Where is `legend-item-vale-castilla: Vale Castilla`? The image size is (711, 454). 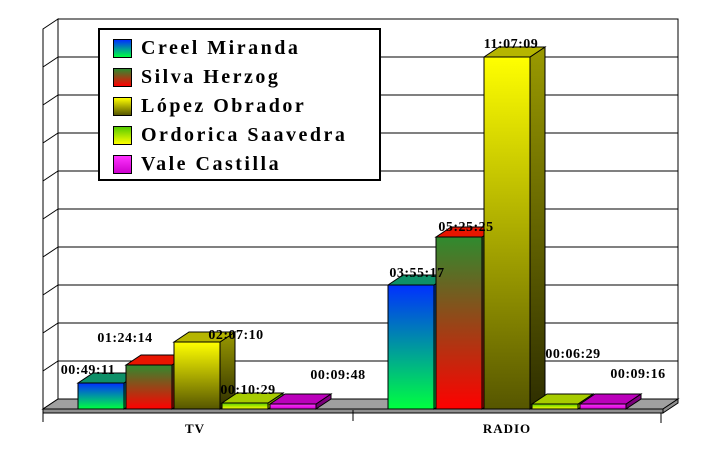
legend-item-vale-castilla: Vale Castilla is located at coordinates (239, 164).